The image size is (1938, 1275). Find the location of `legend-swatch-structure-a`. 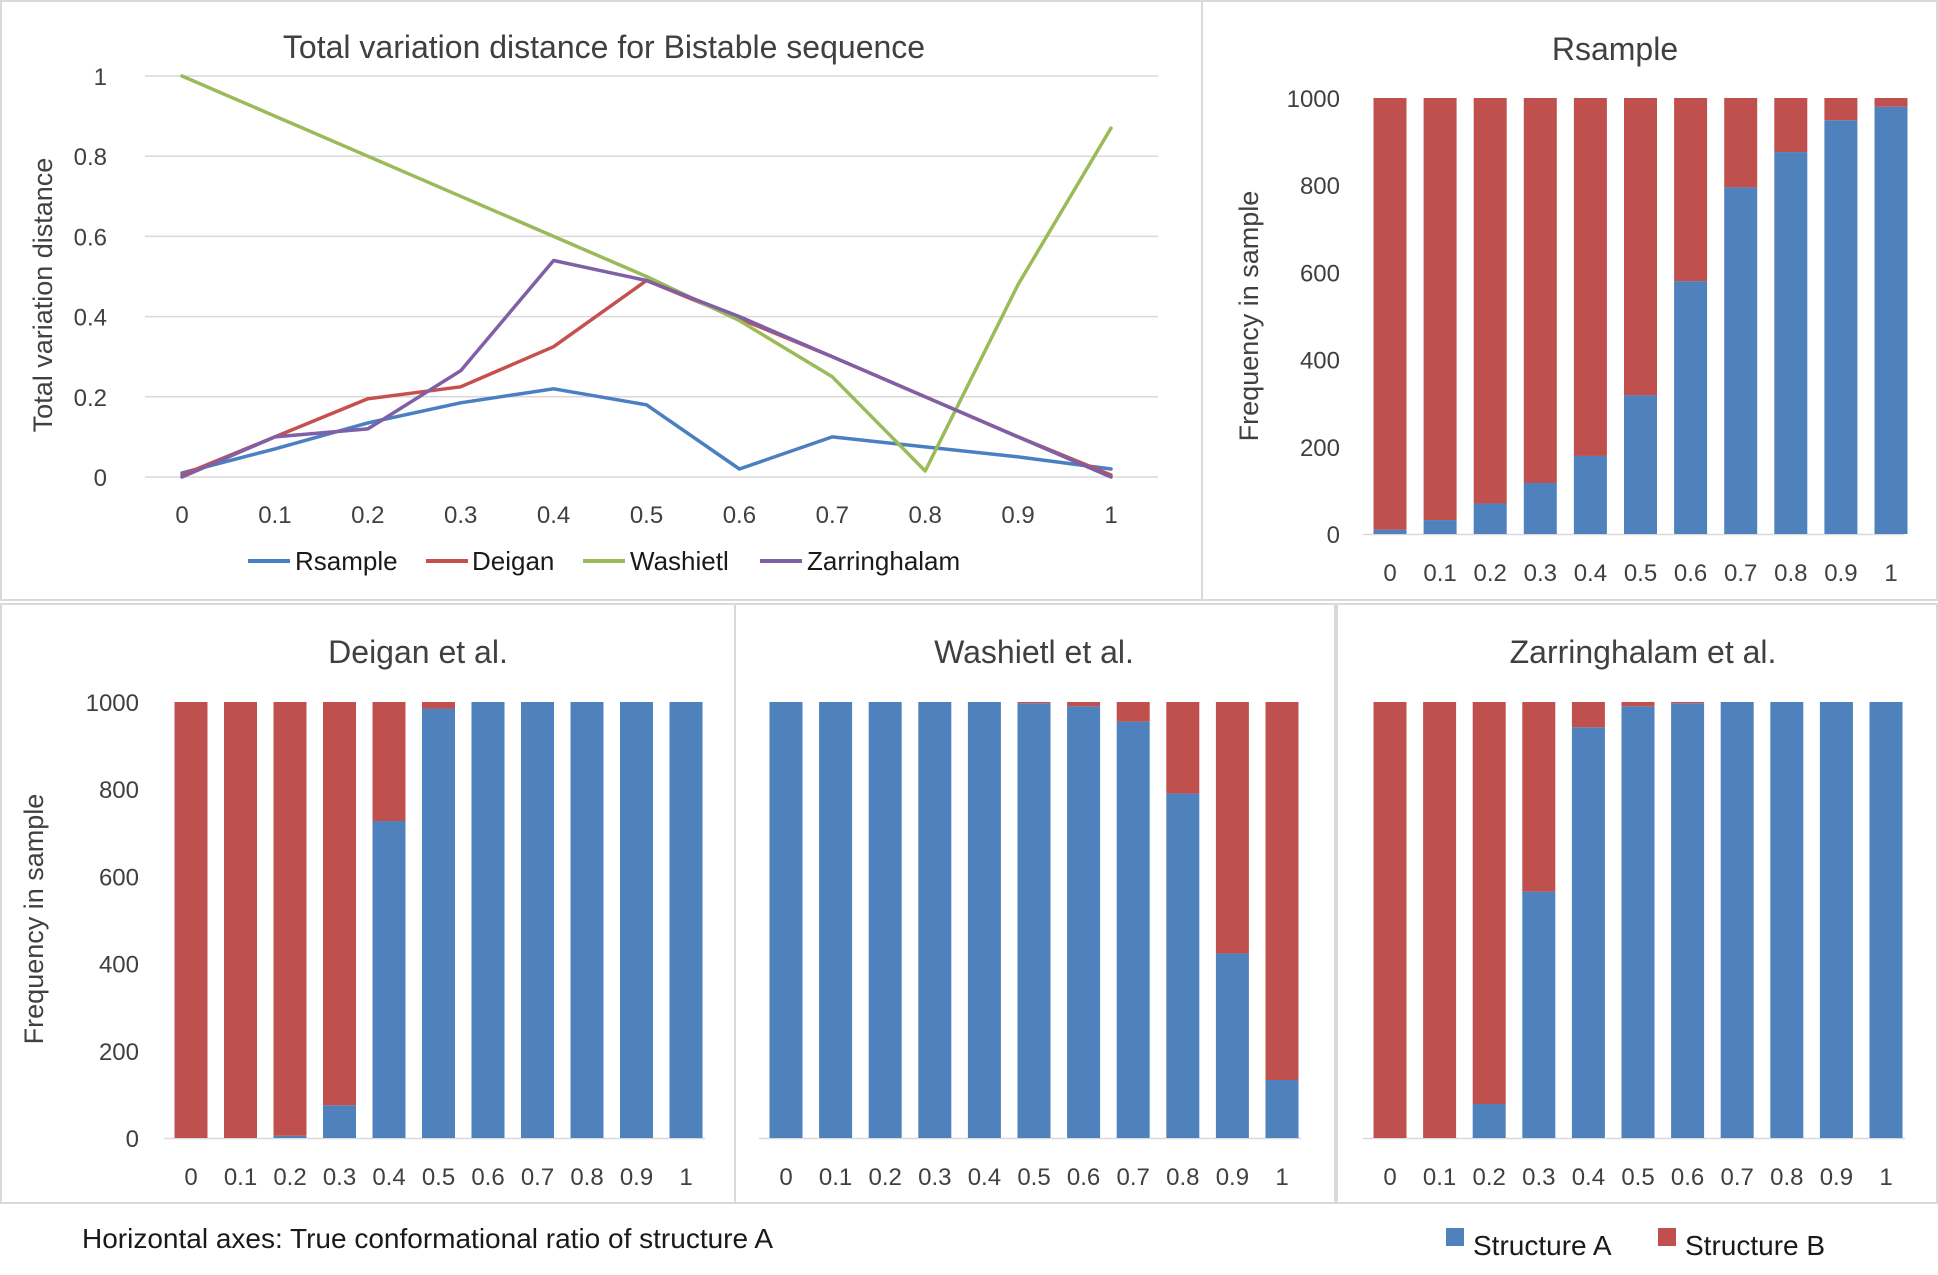

legend-swatch-structure-a is located at coordinates (1455, 1237).